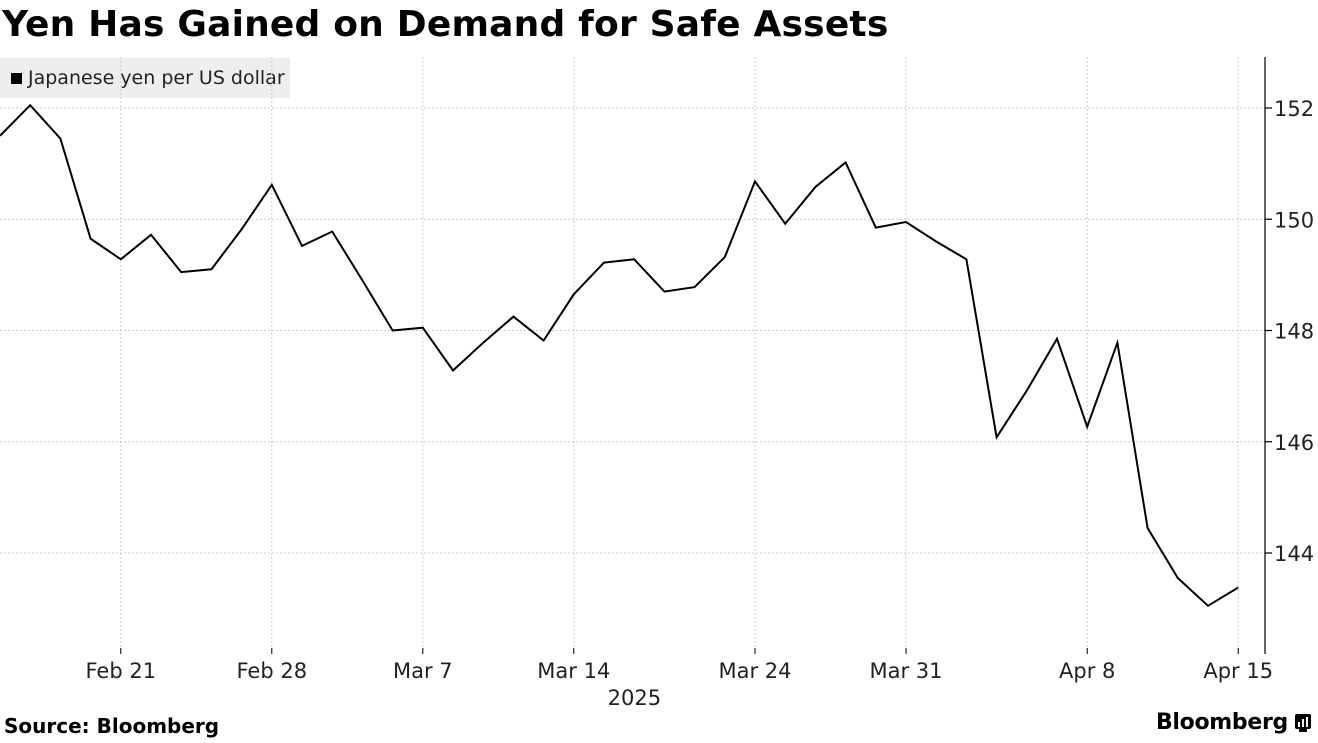 The width and height of the screenshot is (1318, 743). Describe the element at coordinates (272, 671) in the screenshot. I see `x-tick-label: Feb 28` at that location.